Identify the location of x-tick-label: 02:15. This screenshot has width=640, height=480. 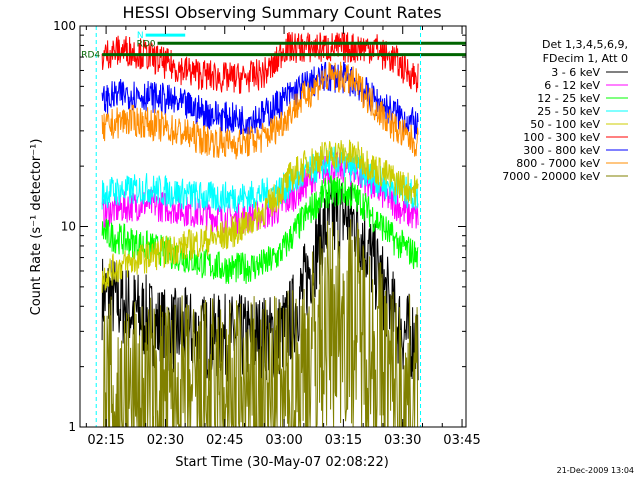
(105, 440).